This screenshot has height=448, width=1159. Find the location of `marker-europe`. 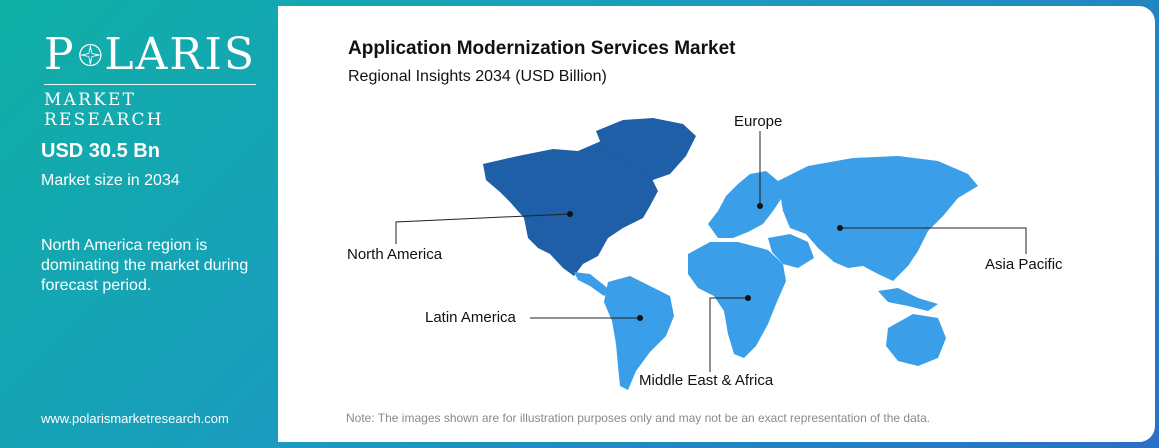

marker-europe is located at coordinates (760, 206).